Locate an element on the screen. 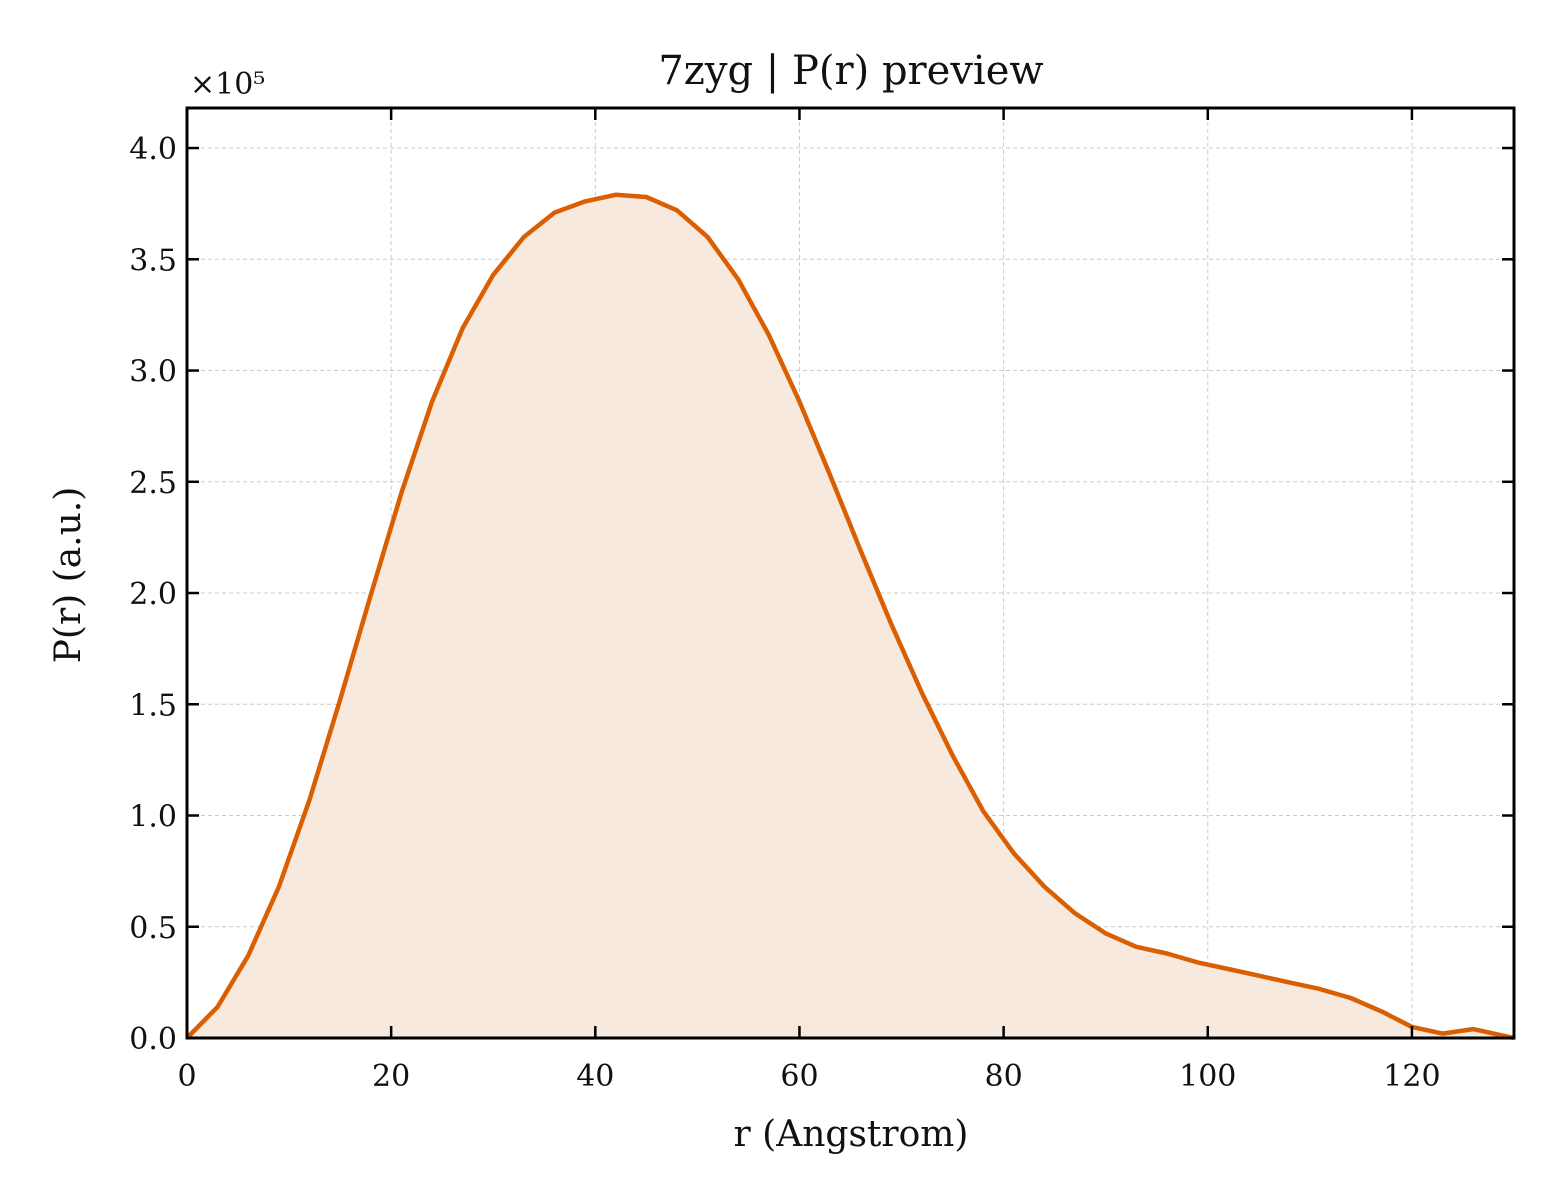 The height and width of the screenshot is (1200, 1560). chart-title: 7zyg | P(r) preview is located at coordinates (850, 71).